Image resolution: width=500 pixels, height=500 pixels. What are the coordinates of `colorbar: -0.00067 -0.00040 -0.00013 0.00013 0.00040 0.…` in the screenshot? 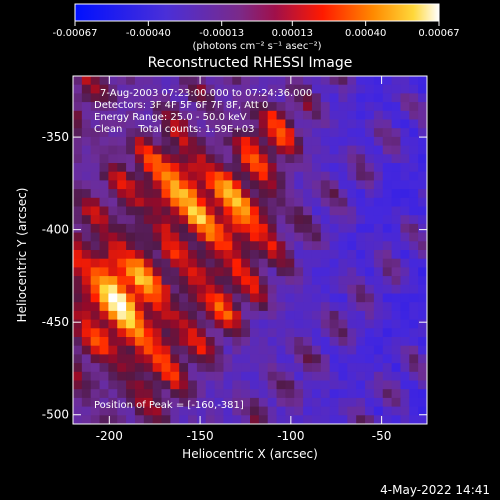 It's located at (256, 27).